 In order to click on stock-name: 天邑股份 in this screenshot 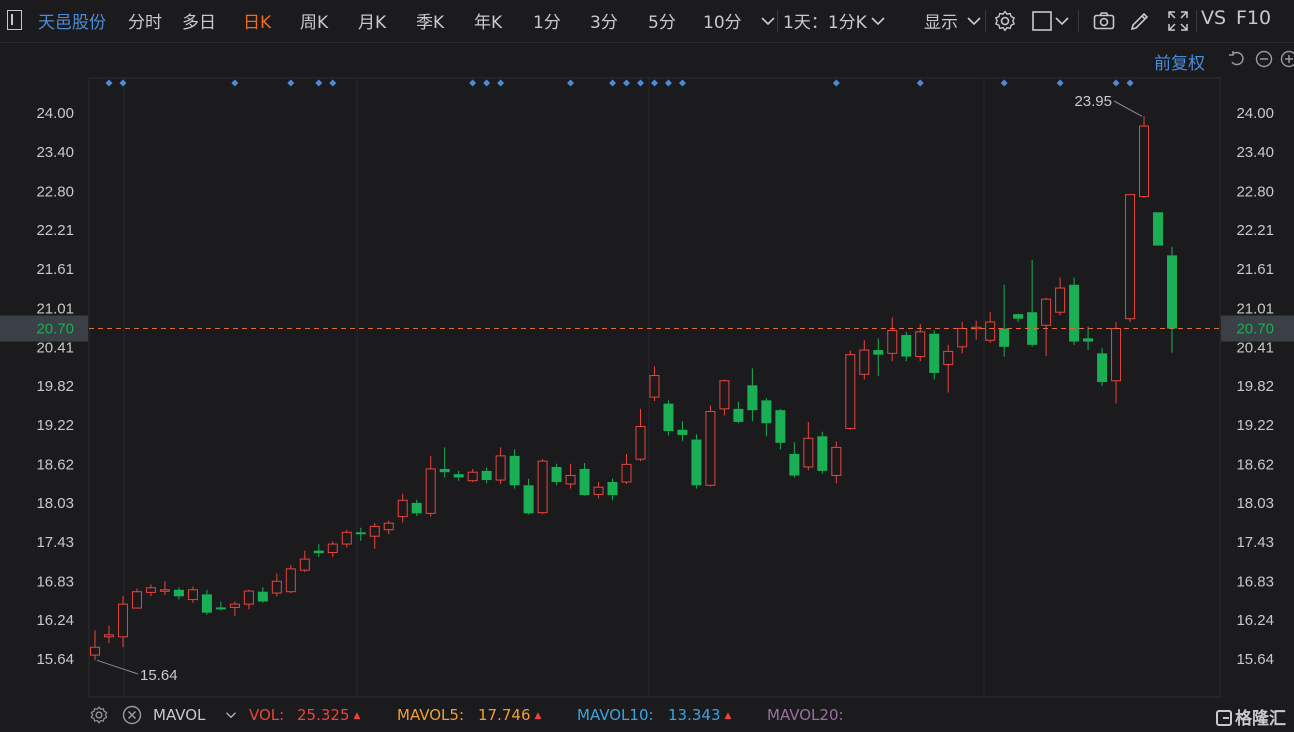, I will do `click(72, 23)`.